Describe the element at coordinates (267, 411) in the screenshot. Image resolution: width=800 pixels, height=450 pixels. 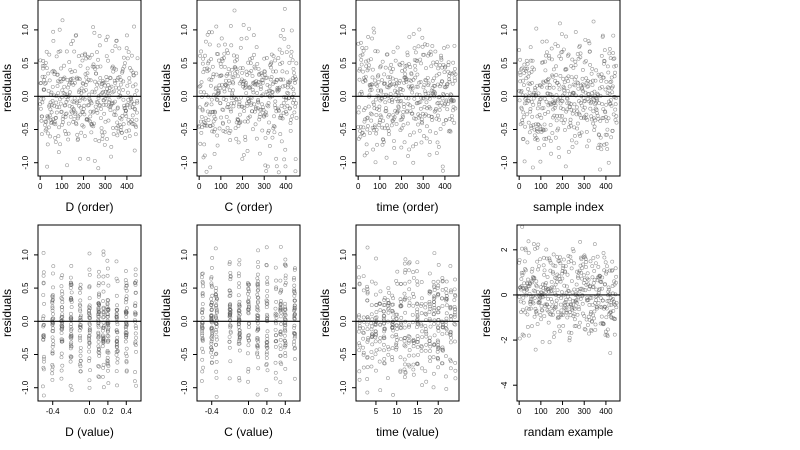
I see `x-tick-label: 0.2` at that location.